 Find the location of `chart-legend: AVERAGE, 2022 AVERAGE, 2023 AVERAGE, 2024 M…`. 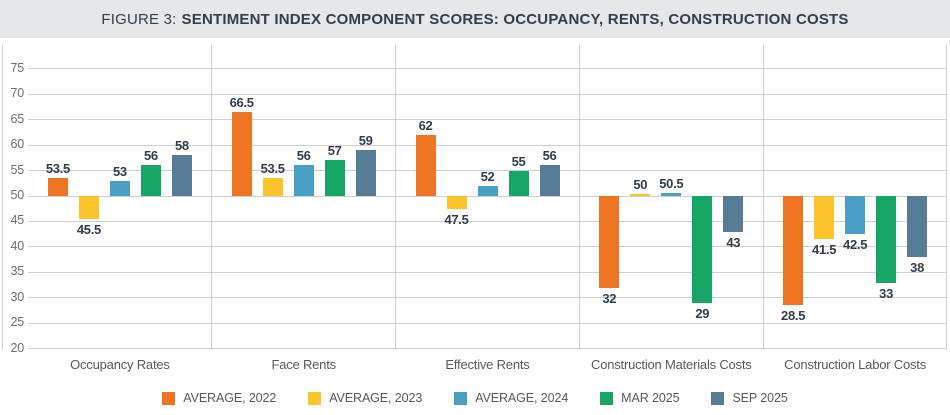

chart-legend: AVERAGE, 2022 AVERAGE, 2023 AVERAGE, 2024 M… is located at coordinates (475, 398).